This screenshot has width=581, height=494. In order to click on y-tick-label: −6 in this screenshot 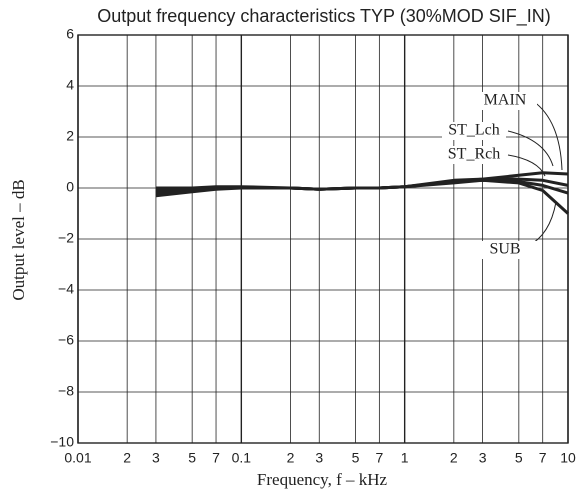, I will do `click(66, 340)`.